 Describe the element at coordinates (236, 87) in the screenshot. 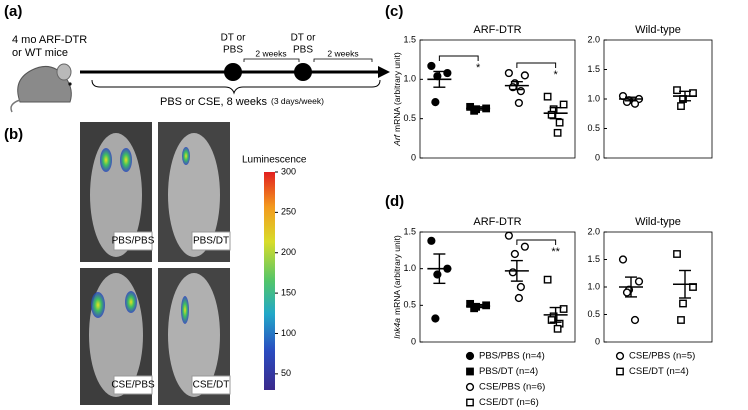

I see `exposure-brace` at that location.